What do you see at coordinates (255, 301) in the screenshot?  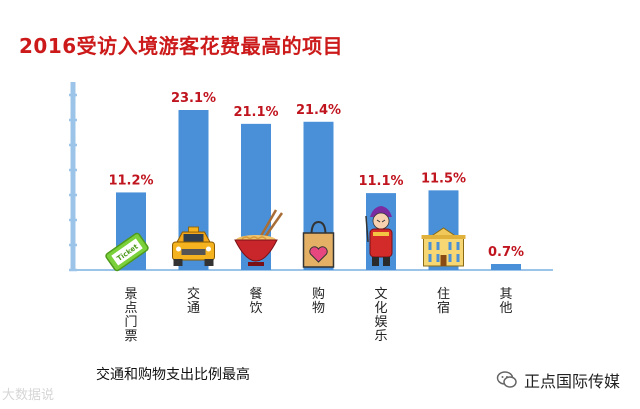 I see `category-label-3: 餐饮` at bounding box center [255, 301].